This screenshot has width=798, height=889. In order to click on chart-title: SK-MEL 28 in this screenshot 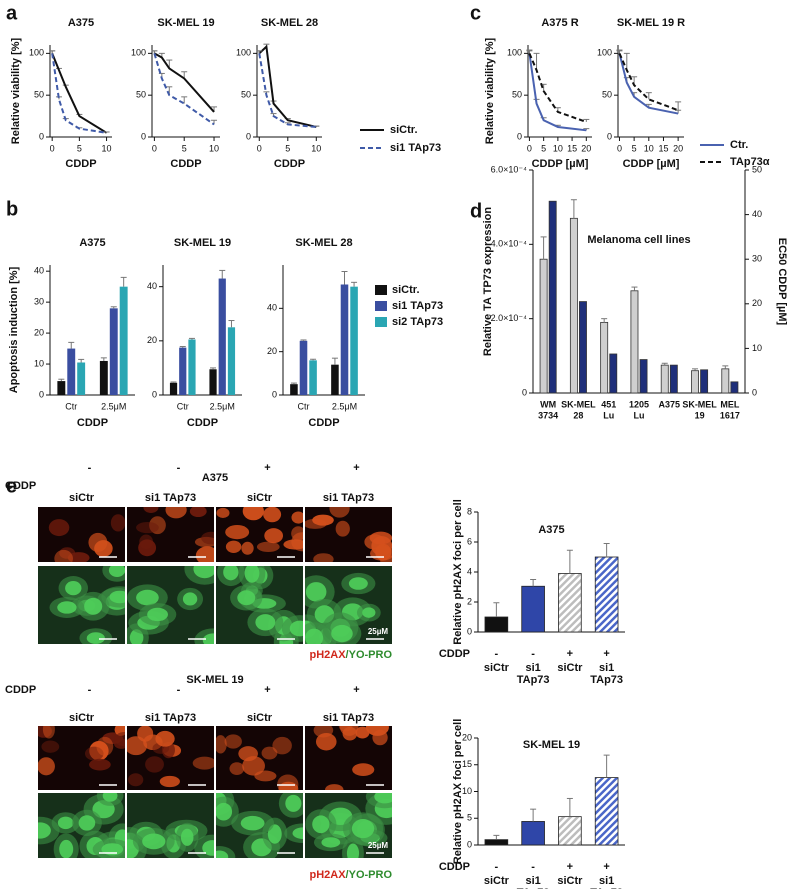, I will do `click(323, 243)`.